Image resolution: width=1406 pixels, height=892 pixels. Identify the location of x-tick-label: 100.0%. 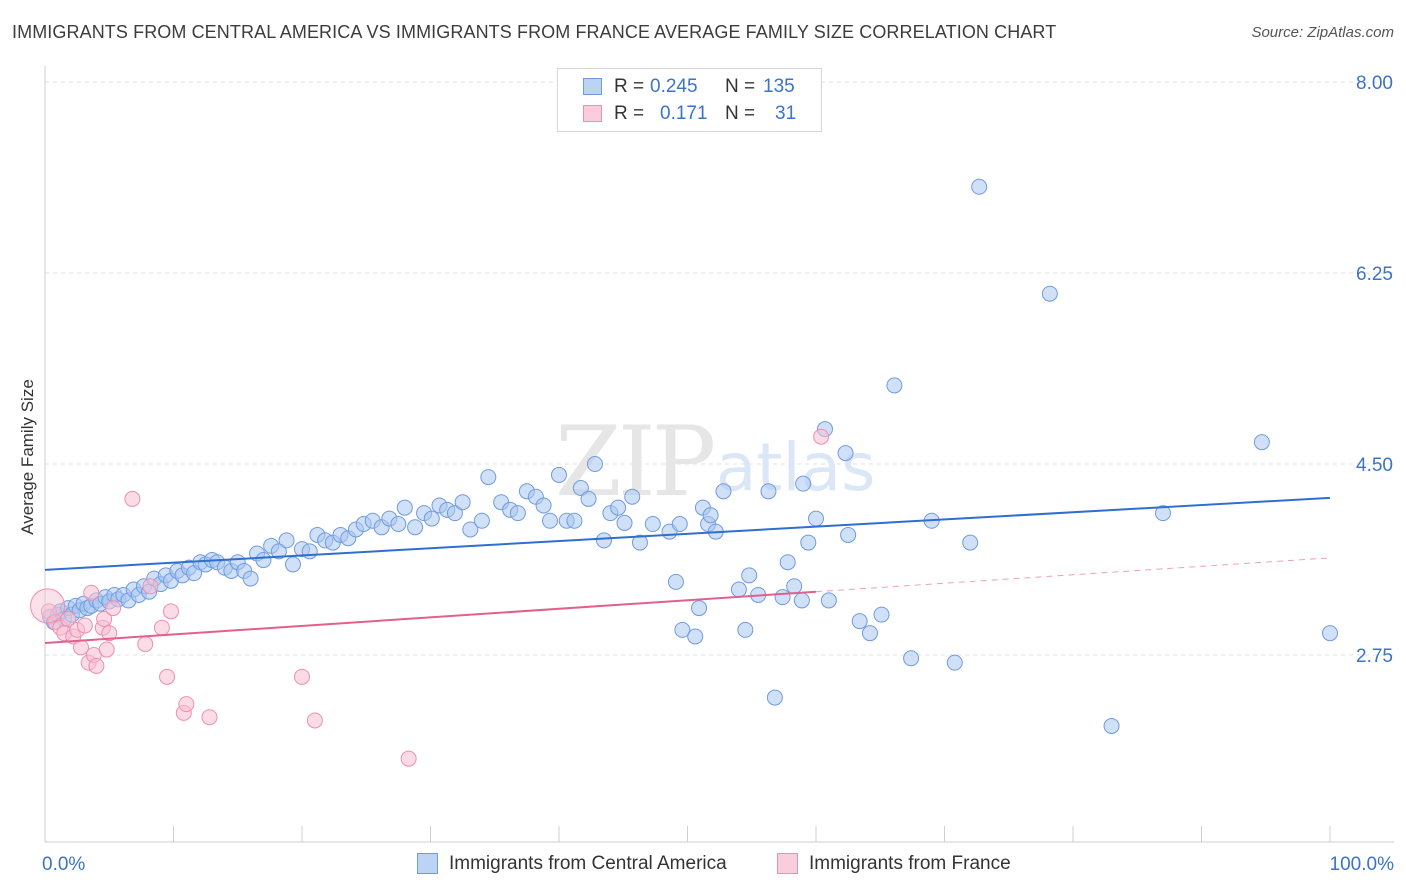
(1362, 864).